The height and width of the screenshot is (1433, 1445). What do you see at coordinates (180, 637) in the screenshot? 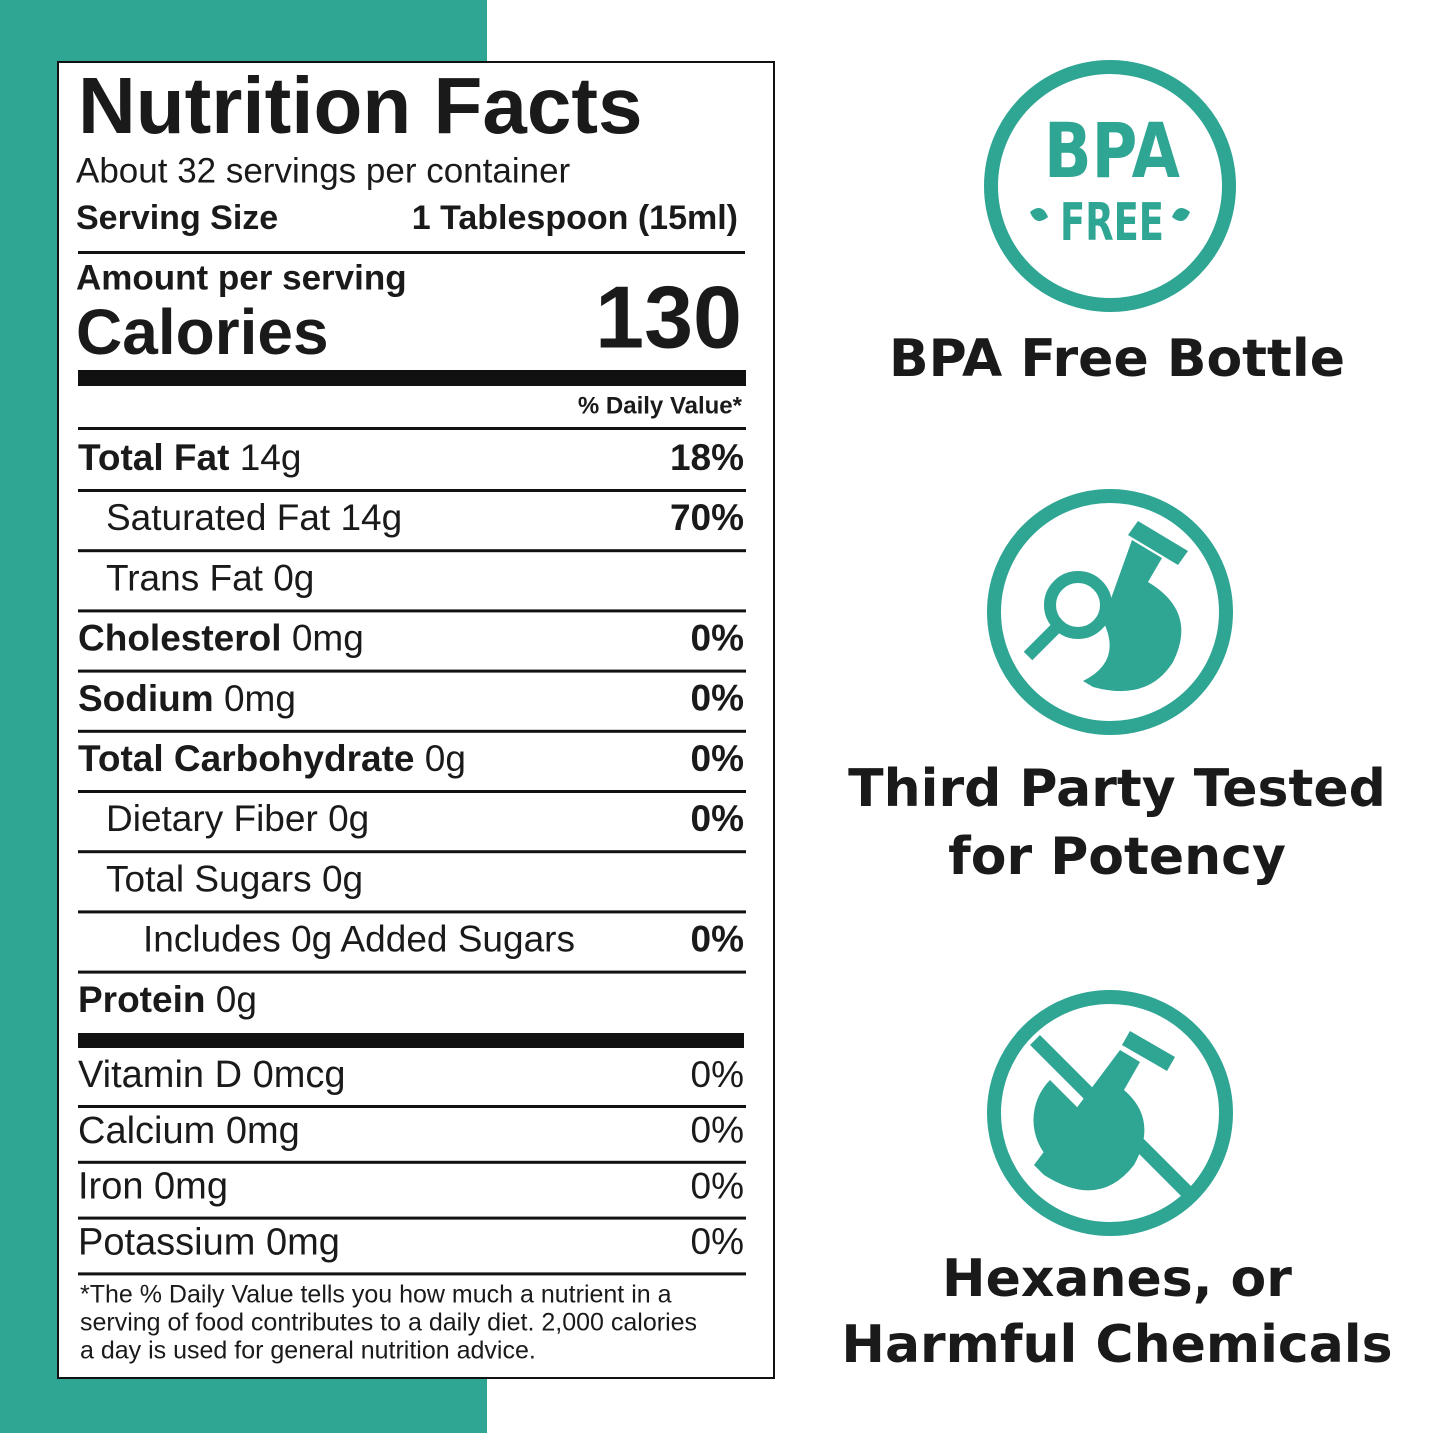
I see `nutrient-name: Cholesterol` at bounding box center [180, 637].